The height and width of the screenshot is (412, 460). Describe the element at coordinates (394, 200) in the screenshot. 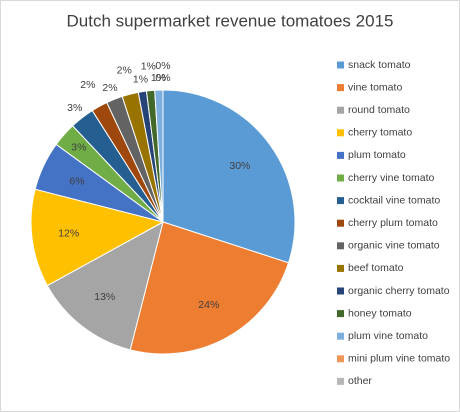

I see `legend-label: cocktail vine tomato` at that location.